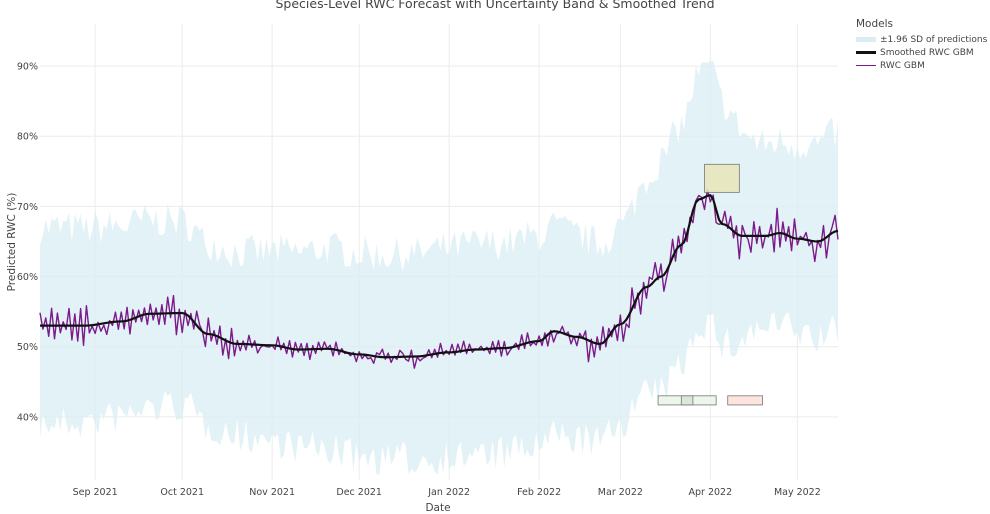 This screenshot has width=990, height=514. I want to click on legend-item-smoothed: Smoothed RWC GBM, so click(921, 52).